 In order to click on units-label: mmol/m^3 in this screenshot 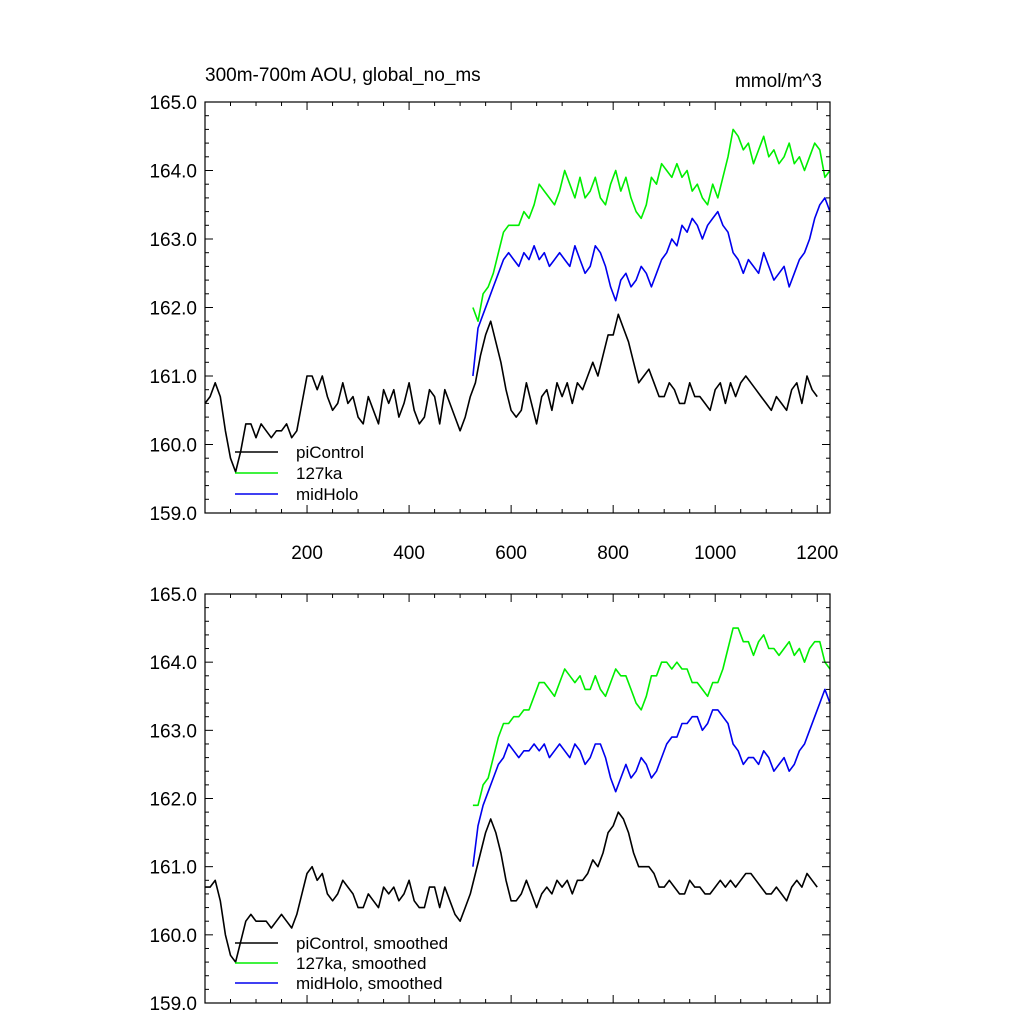, I will do `click(778, 81)`.